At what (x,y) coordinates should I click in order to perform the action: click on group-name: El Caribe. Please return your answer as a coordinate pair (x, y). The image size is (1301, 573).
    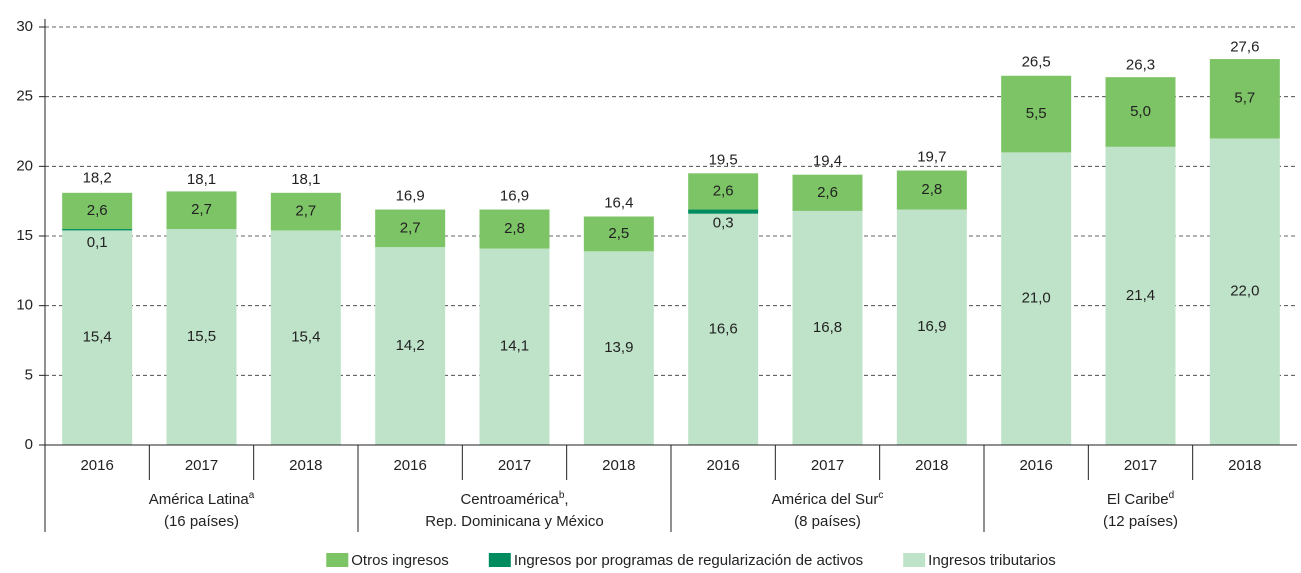
    Looking at the image, I should click on (1138, 499).